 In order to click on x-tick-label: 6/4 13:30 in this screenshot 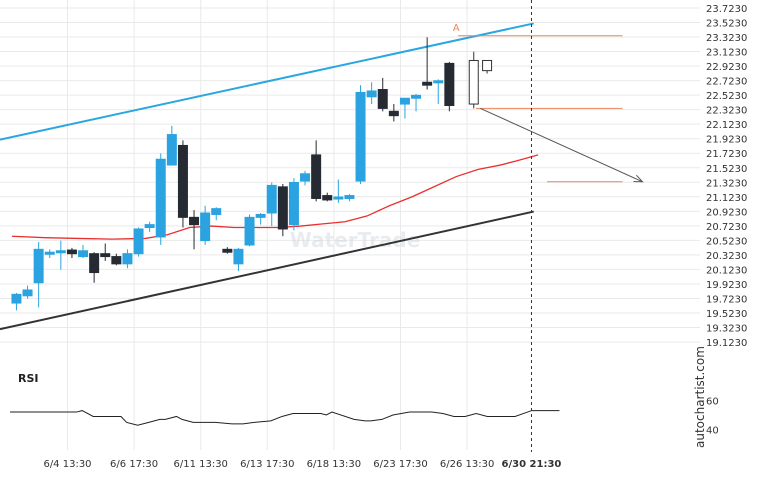, I will do `click(67, 464)`.